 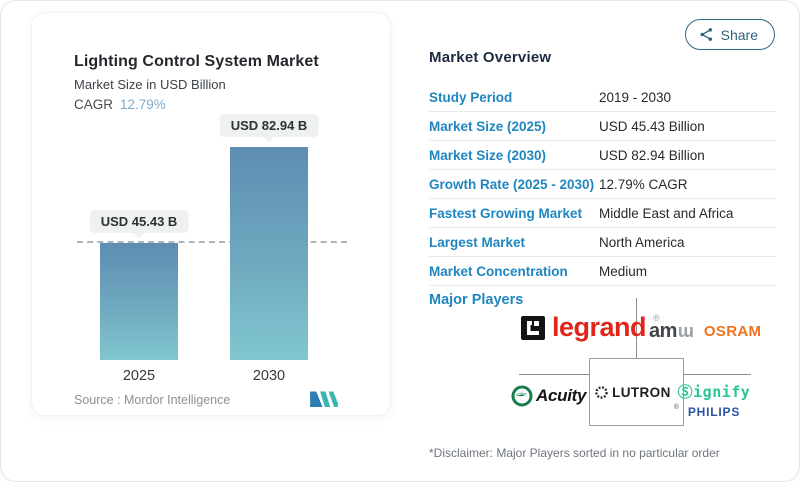 I want to click on row-value: USD 82.94 Billion, so click(x=652, y=155).